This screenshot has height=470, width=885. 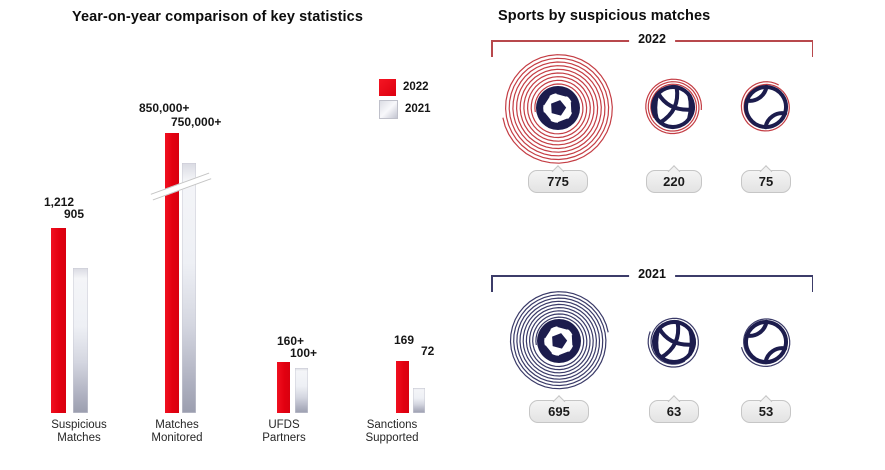 I want to click on bar-2021-matches-monitored, so click(x=189, y=288).